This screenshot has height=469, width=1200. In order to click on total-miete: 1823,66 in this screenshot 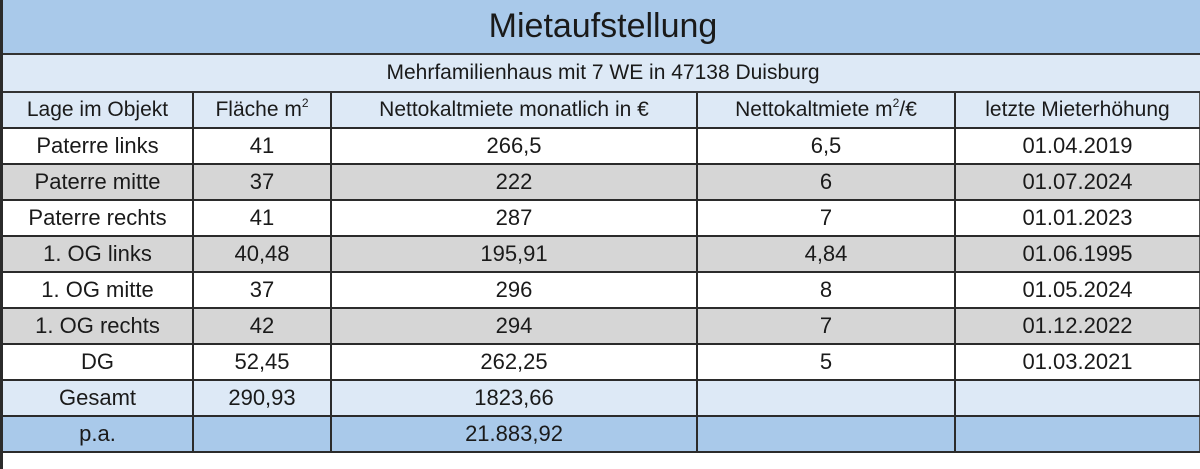, I will do `click(514, 398)`.